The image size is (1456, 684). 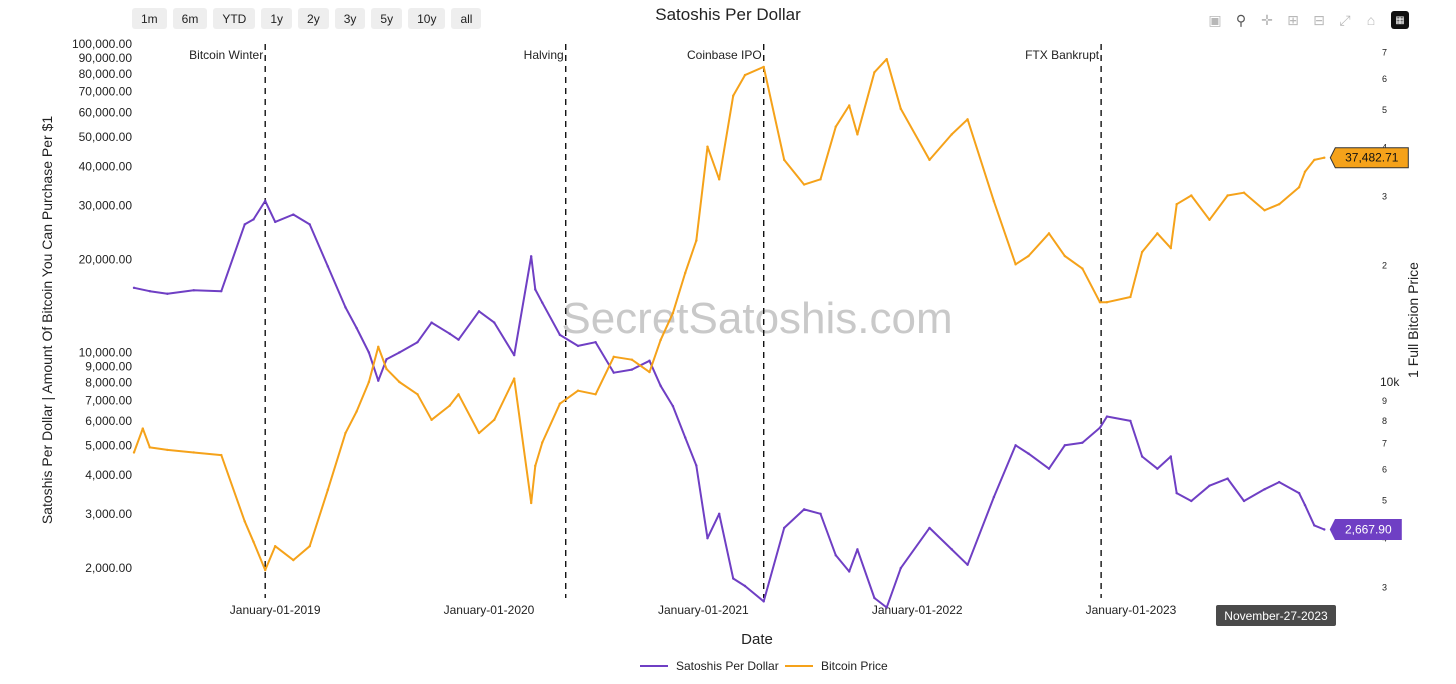 I want to click on last-value-badge, so click(x=1369, y=158).